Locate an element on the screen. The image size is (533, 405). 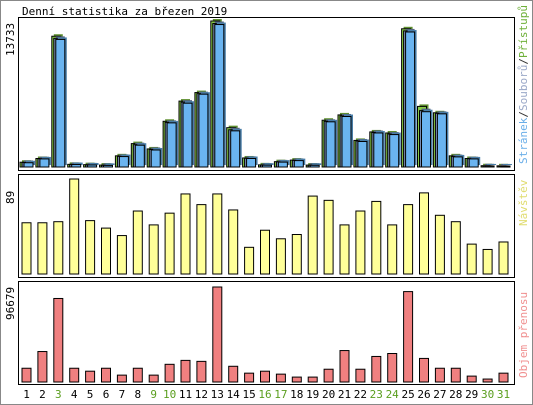
x-tick-label-29: 29 is located at coordinates (471, 394).